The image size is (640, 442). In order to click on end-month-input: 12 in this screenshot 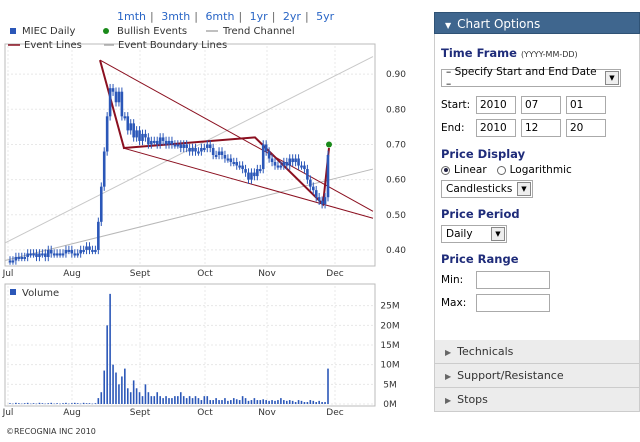, I will do `click(541, 128)`.